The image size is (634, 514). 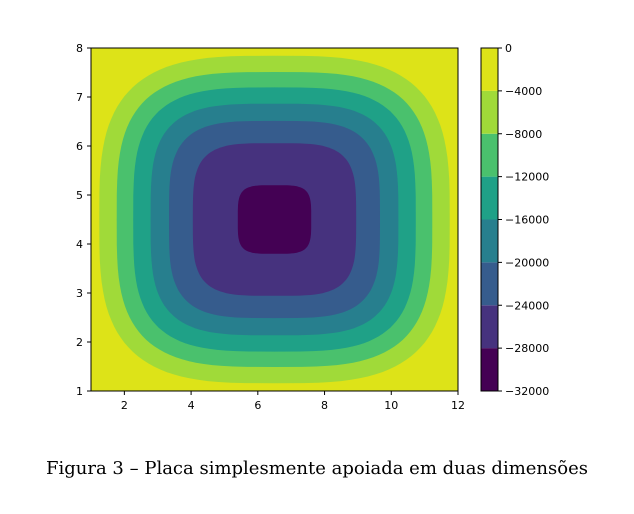 I want to click on colorbar-tick-label: −16000, so click(x=527, y=220).